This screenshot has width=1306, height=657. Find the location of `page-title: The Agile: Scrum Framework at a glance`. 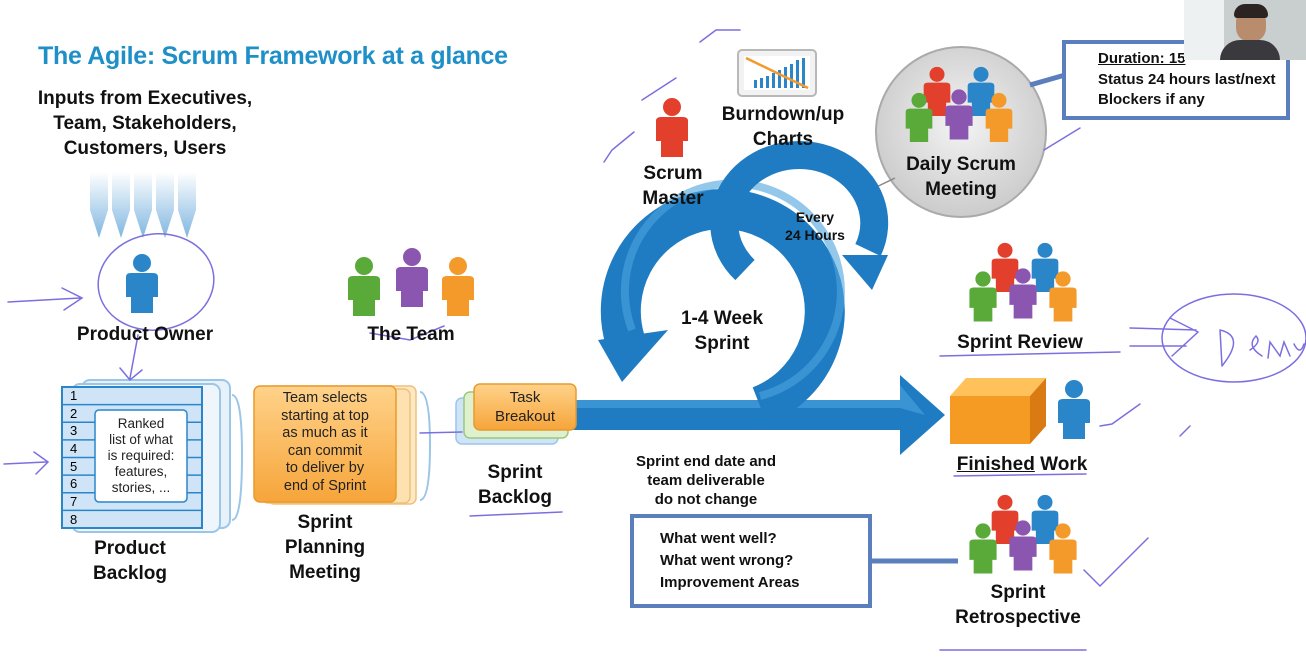

page-title: The Agile: Scrum Framework at a glance is located at coordinates (273, 56).